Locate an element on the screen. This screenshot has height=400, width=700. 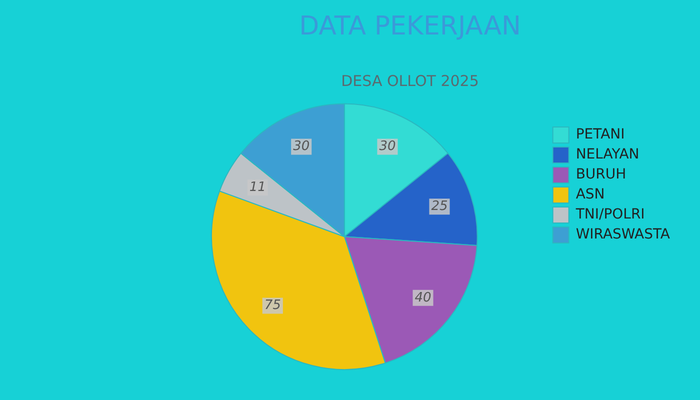
legend-label: NELAYAN is located at coordinates (608, 154).